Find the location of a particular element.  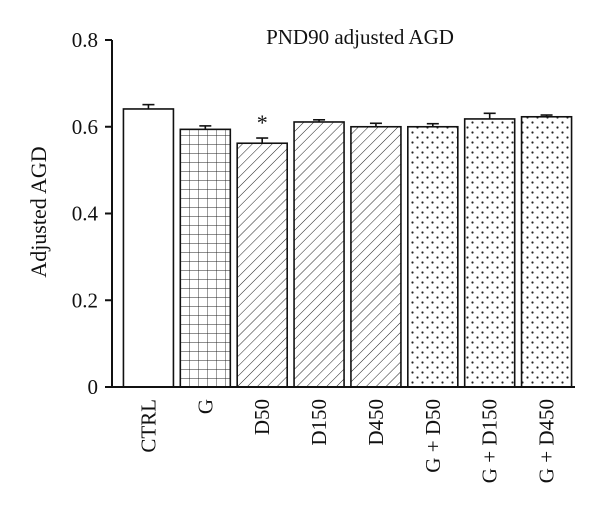

y-tick-label: 0.2 is located at coordinates (85, 300).